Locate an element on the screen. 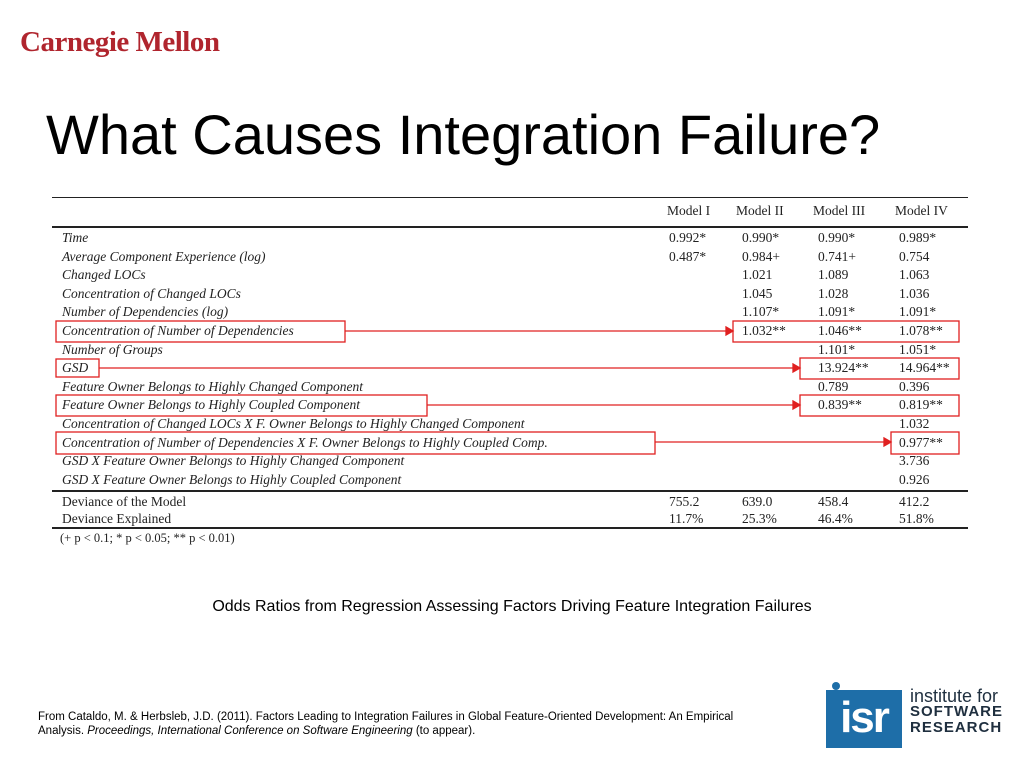  row-label: Average Component Experience (log) is located at coordinates (164, 256).